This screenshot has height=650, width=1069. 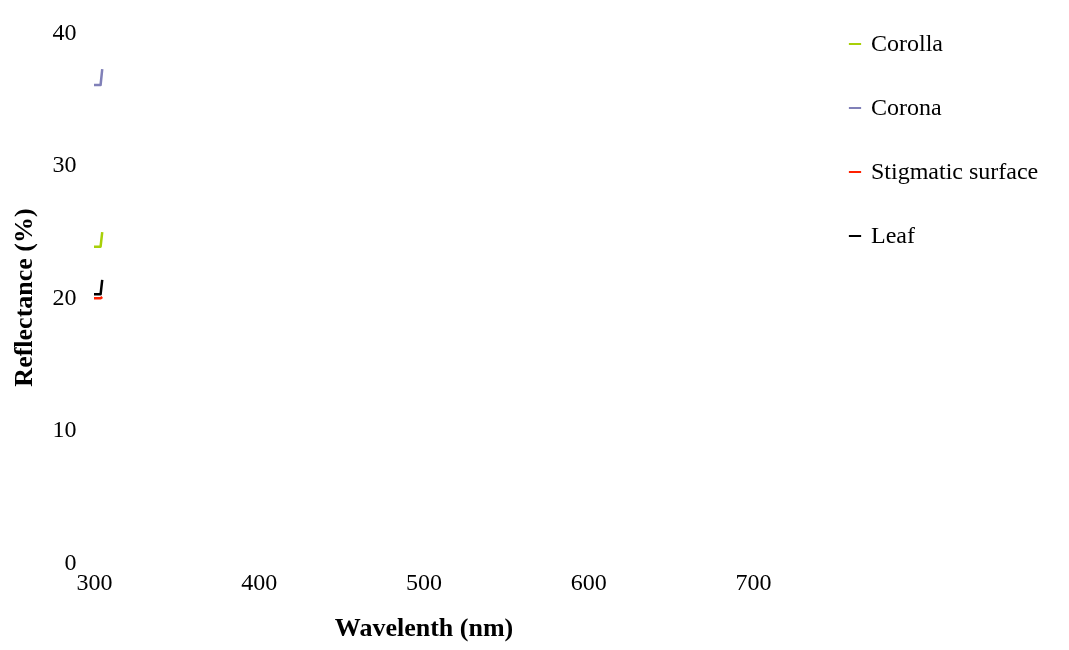 What do you see at coordinates (893, 235) in the screenshot?
I see `legend-label: Leaf` at bounding box center [893, 235].